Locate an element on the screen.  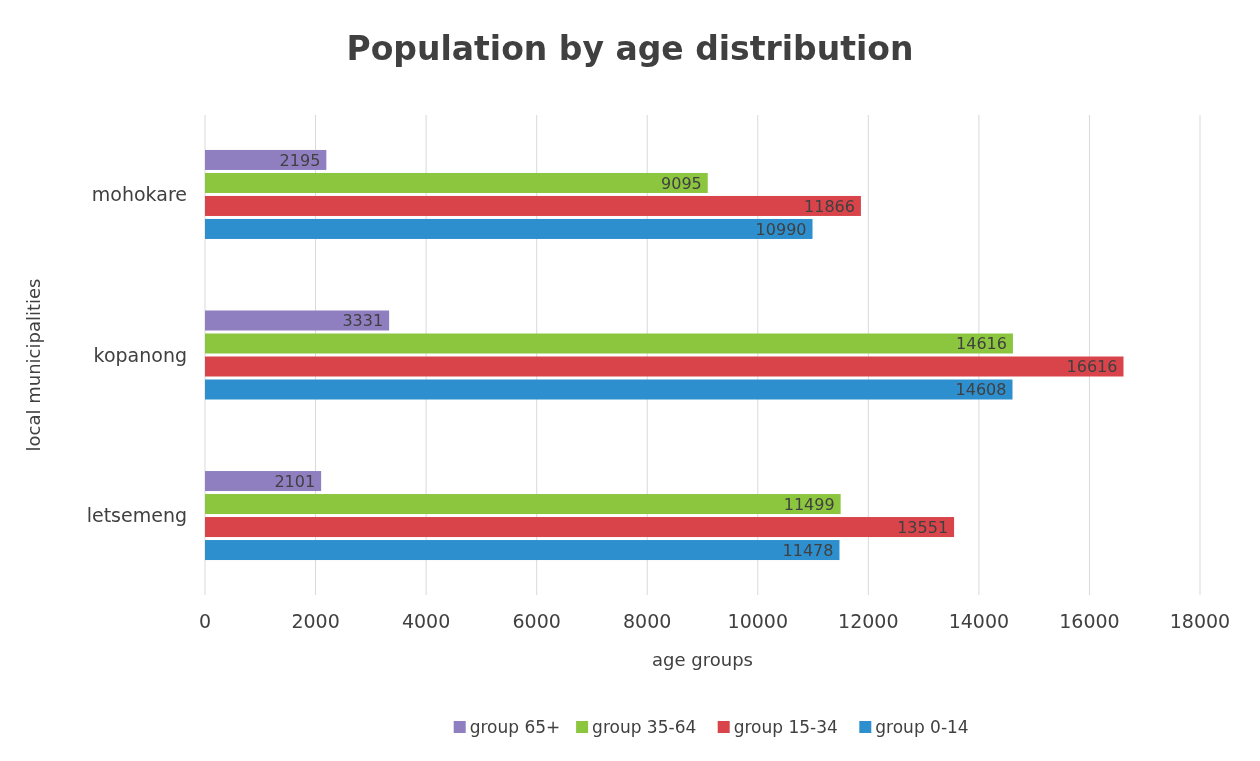
x-tick-label: 12000 is located at coordinates (868, 621).